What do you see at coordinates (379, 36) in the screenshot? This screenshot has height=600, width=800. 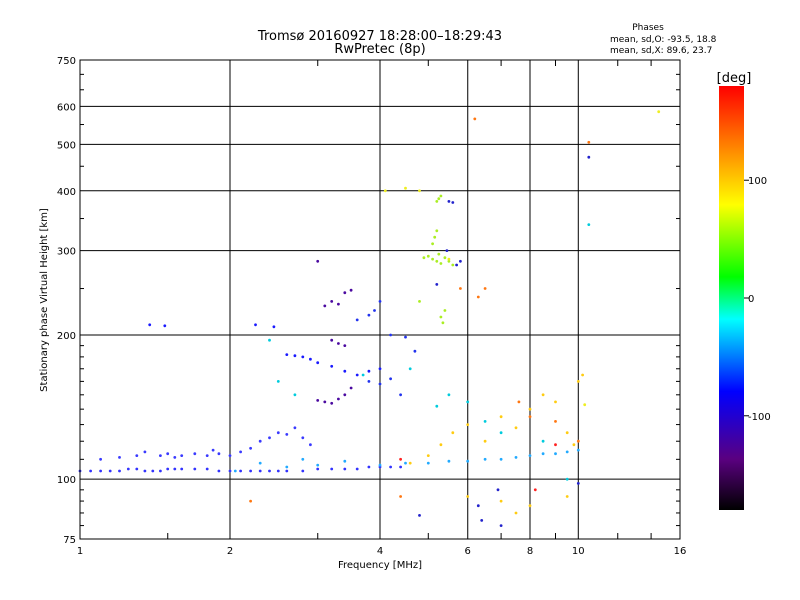 I see `chart-title: Tromsø 20160927 18:28:00–18:29:43` at bounding box center [379, 36].